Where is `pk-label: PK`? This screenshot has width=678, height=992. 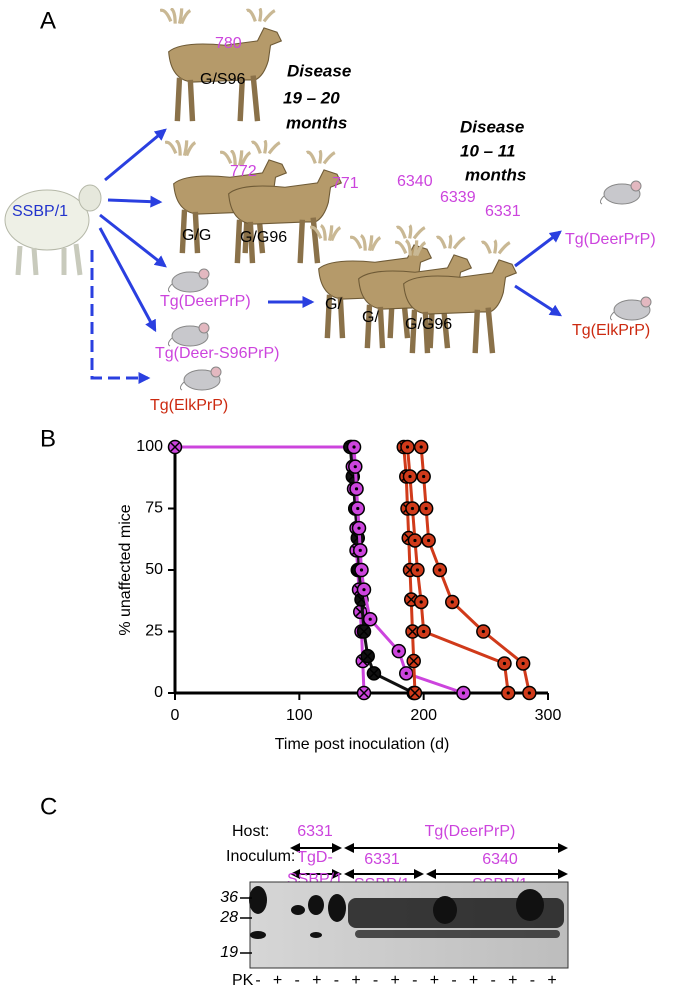
pk-label: PK is located at coordinates (243, 980).